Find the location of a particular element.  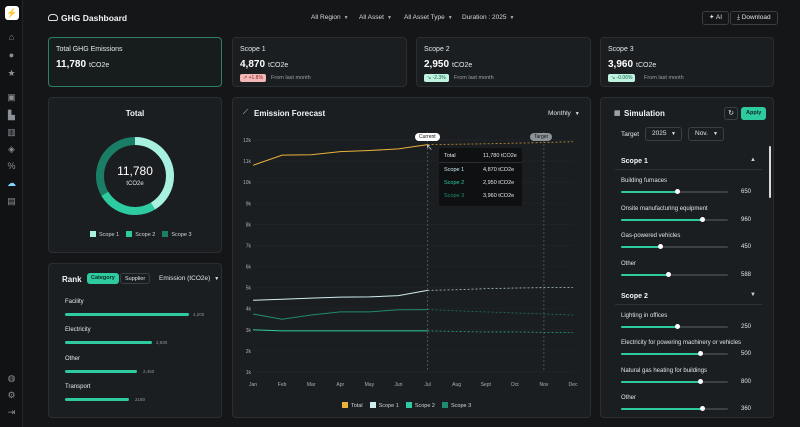

slider-onsite-manufacturing is located at coordinates (674, 219).